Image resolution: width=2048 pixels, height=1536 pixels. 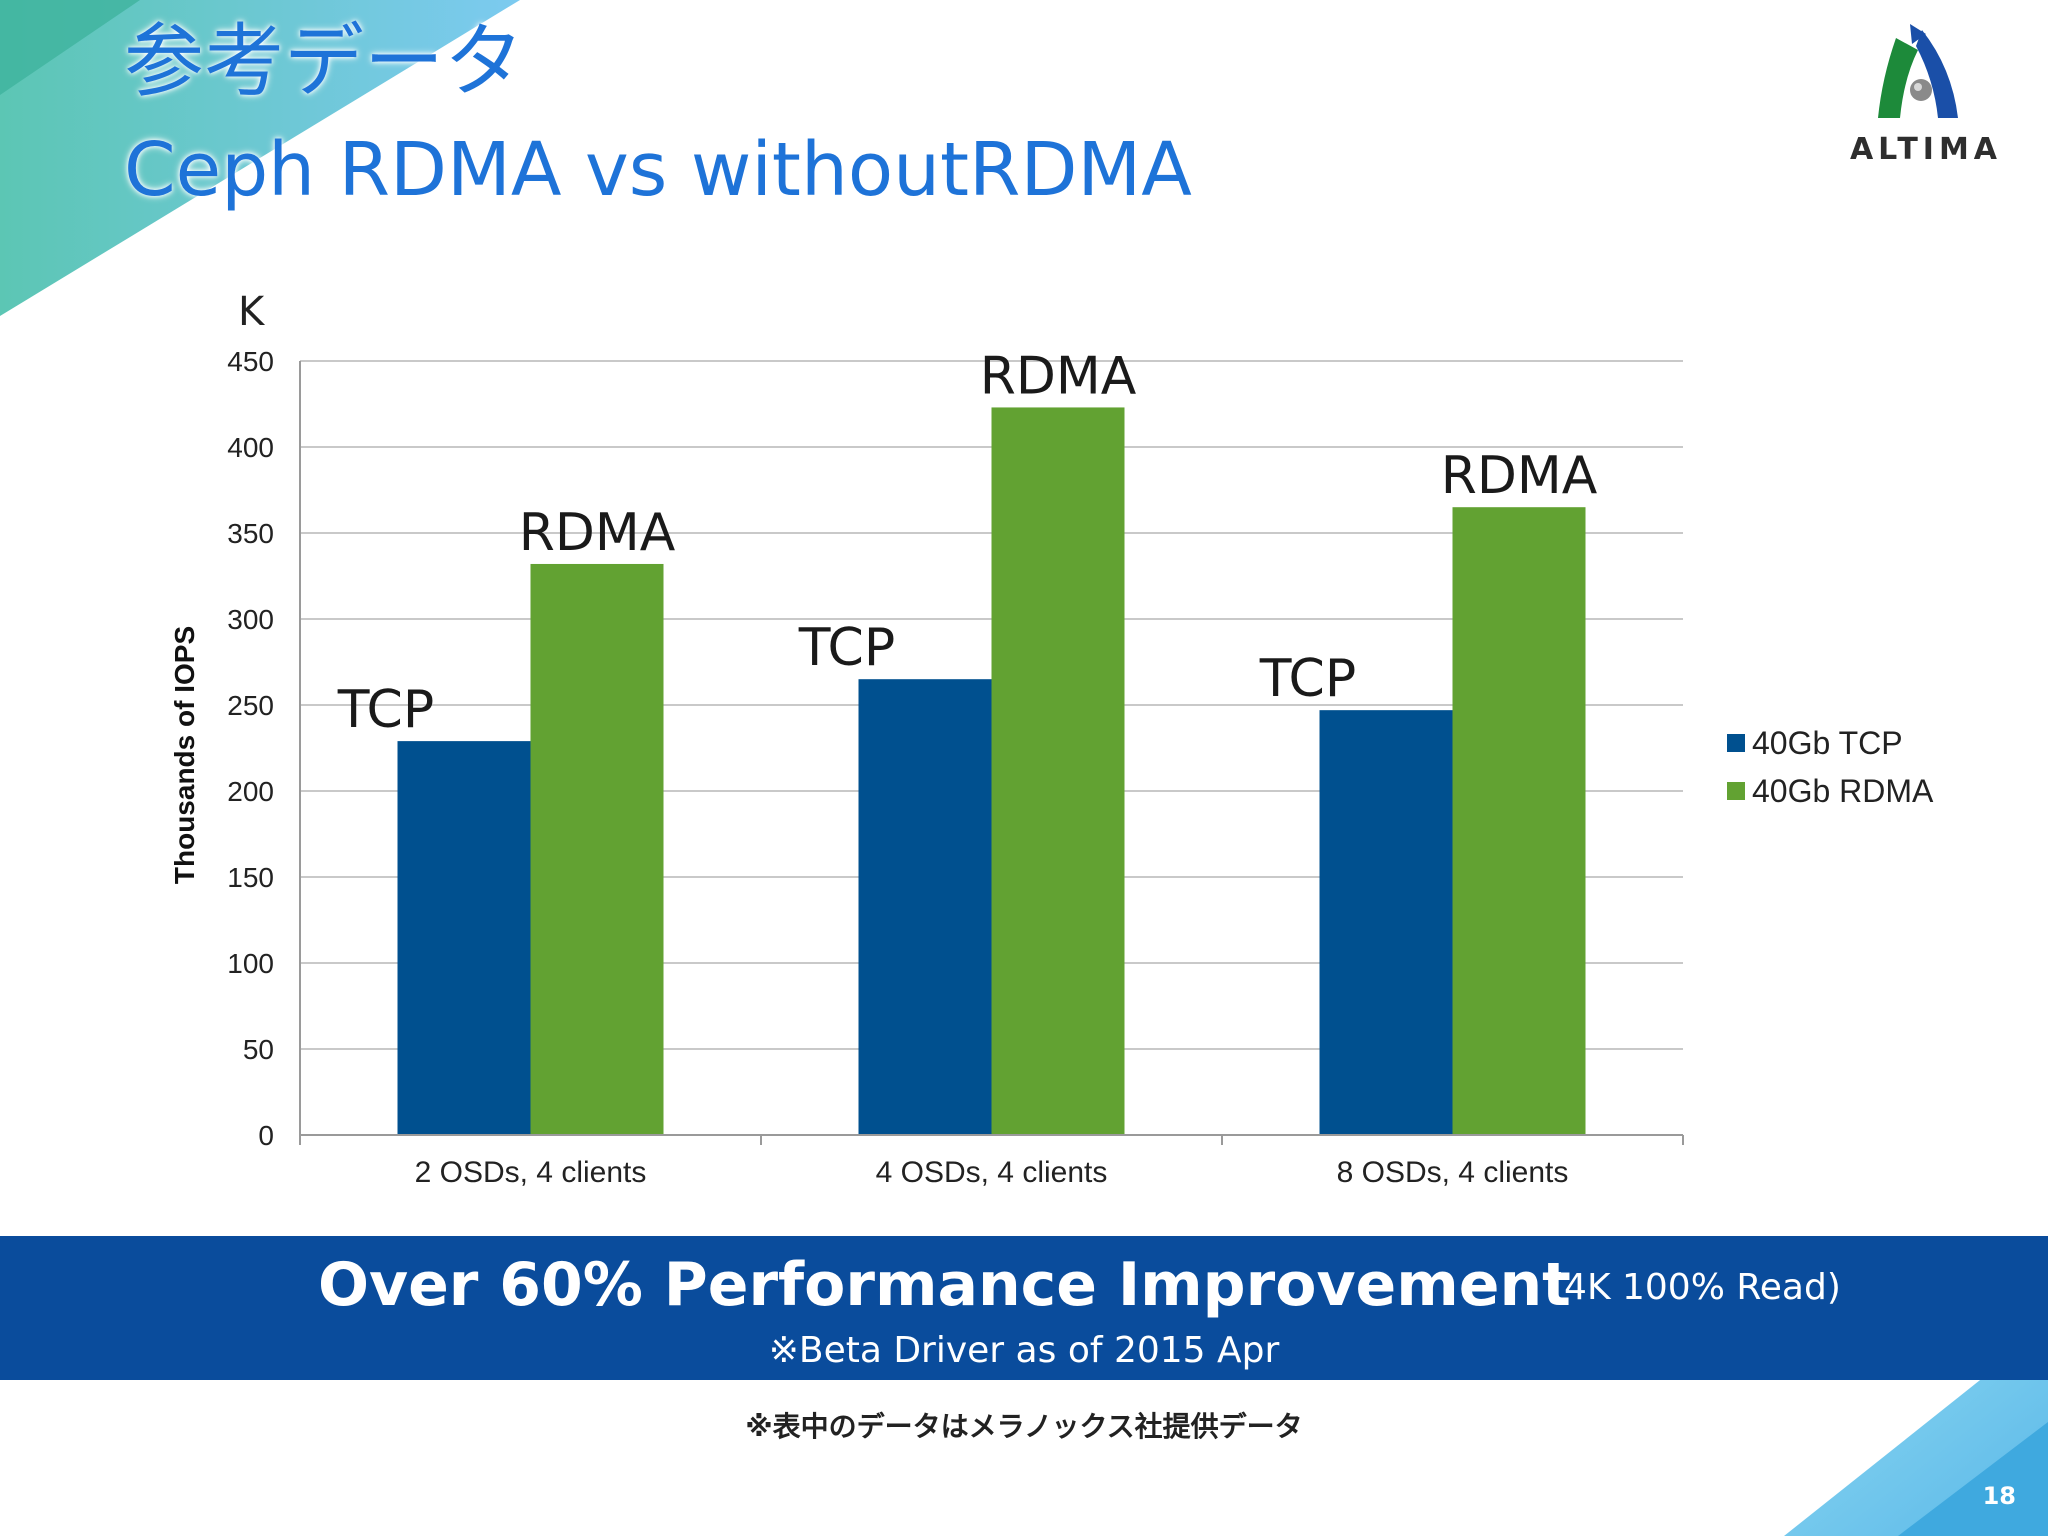 I want to click on slide-title: 参考データ, so click(x=324, y=61).